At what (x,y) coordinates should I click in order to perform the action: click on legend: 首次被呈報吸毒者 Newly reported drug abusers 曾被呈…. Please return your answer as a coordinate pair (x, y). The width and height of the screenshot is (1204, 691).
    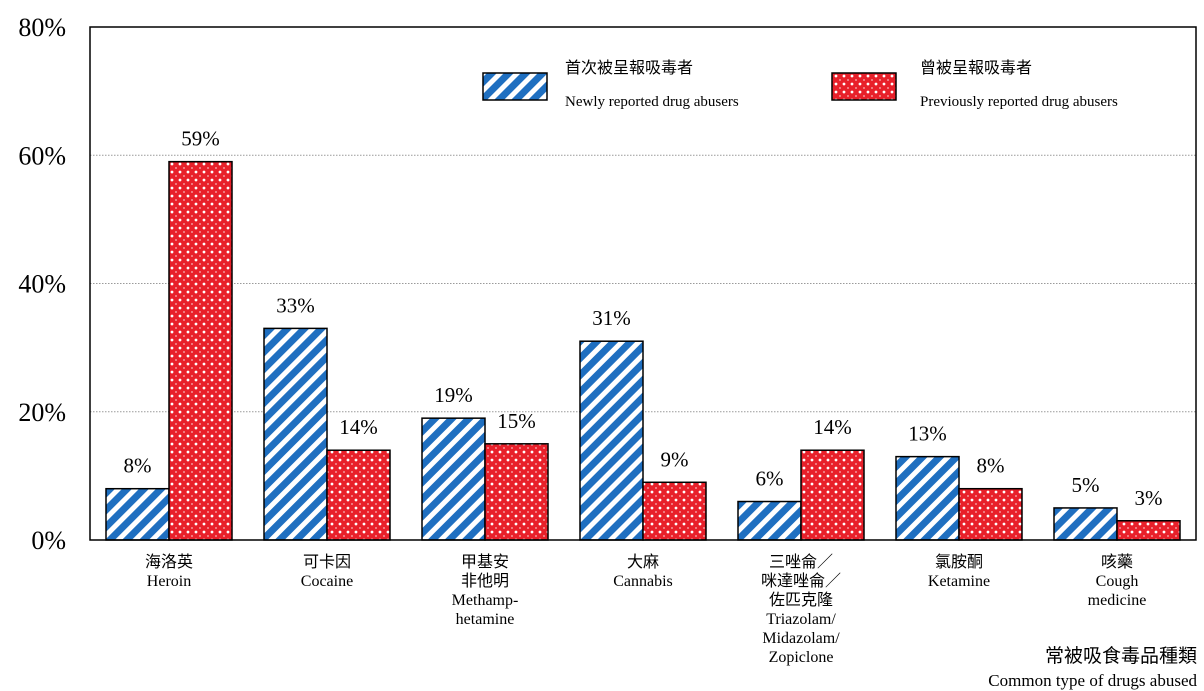
    Looking at the image, I should click on (800, 84).